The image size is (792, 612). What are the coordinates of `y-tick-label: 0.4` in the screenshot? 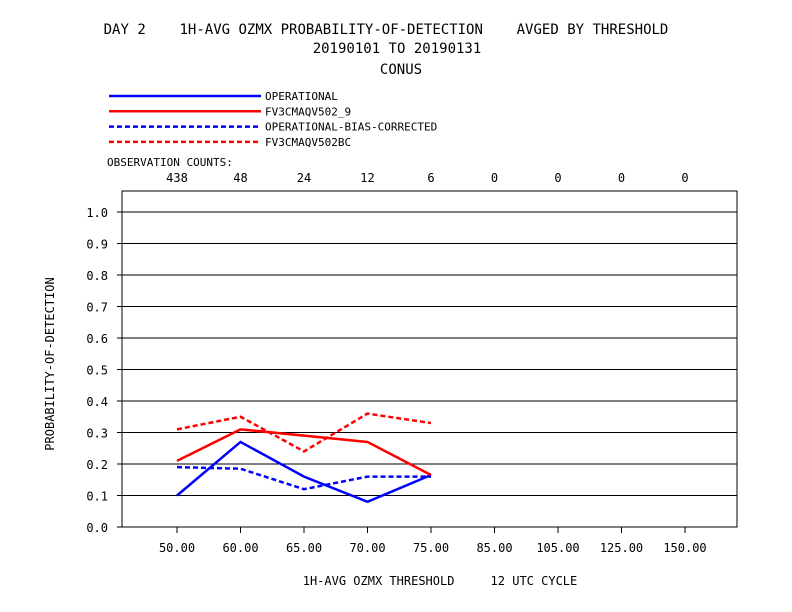 It's located at (97, 402).